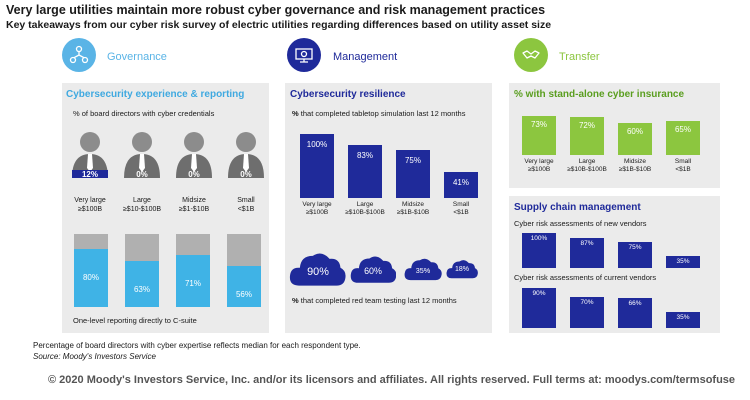  What do you see at coordinates (580, 223) in the screenshot?
I see `new-vendor-label: Cyber risk assessments of new vendors` at bounding box center [580, 223].